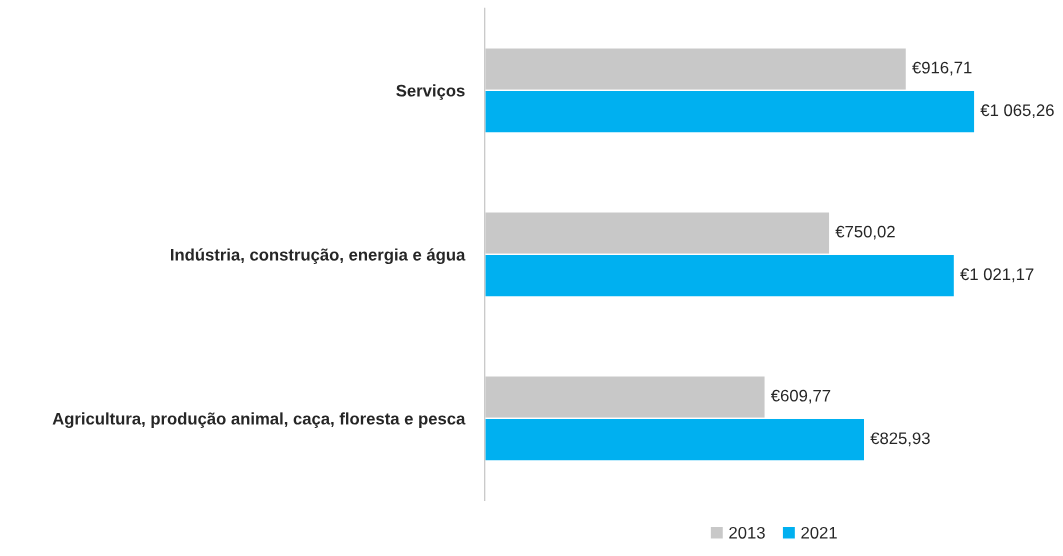 This screenshot has width=1063, height=556. I want to click on data-label: €750,02, so click(865, 232).